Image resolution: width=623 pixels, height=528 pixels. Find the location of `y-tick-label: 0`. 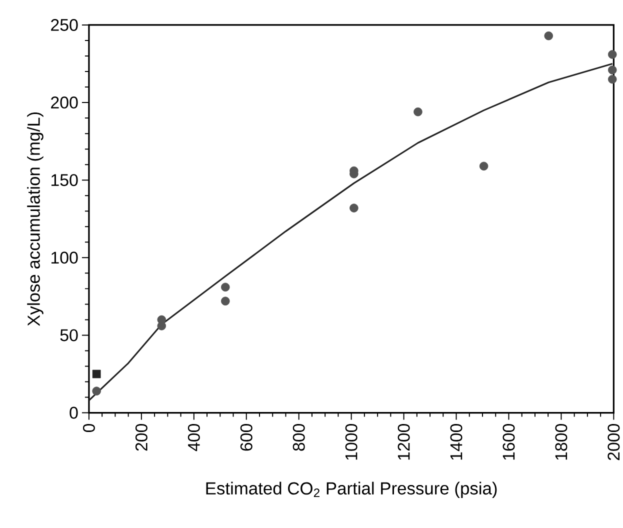

y-tick-label: 0 is located at coordinates (74, 412).